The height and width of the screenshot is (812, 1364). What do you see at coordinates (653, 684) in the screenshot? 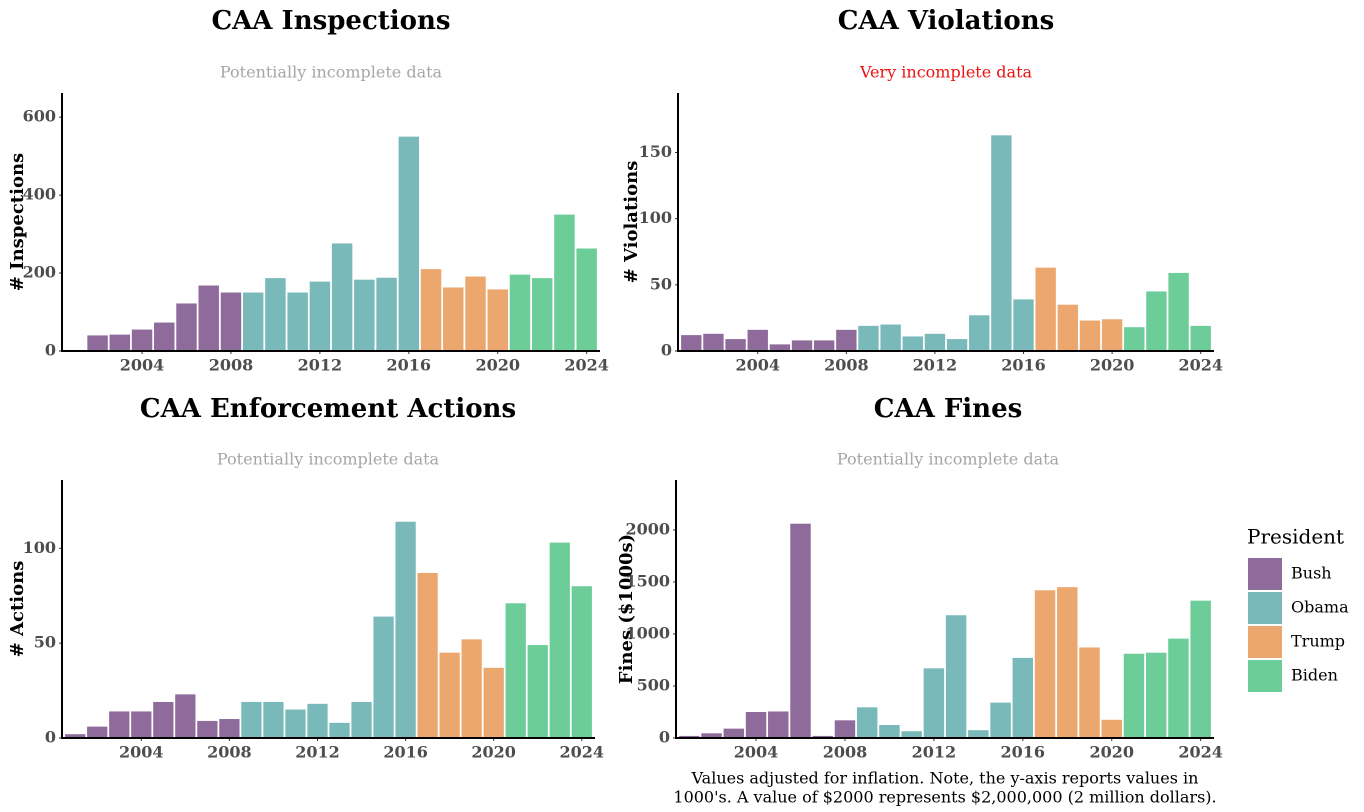
I see `y-tick-label: 500` at bounding box center [653, 684].